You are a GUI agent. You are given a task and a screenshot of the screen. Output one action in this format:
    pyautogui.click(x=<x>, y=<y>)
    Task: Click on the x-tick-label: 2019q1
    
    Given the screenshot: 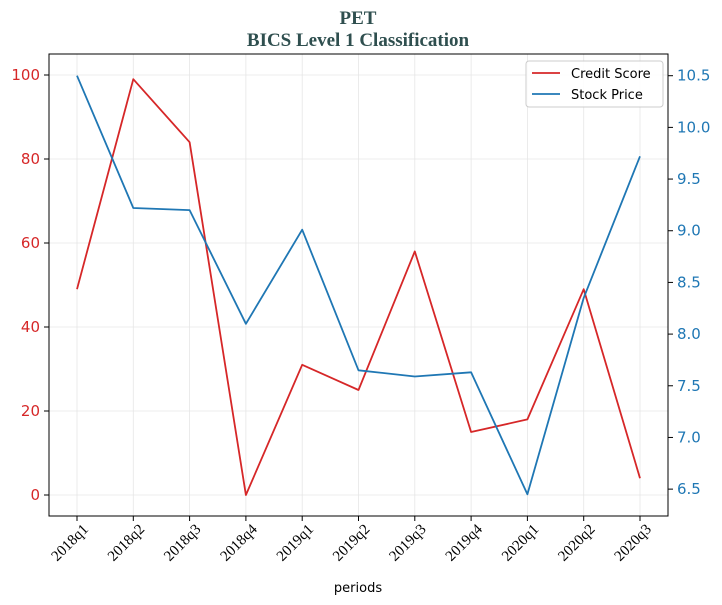 What is the action you would take?
    pyautogui.click(x=295, y=543)
    